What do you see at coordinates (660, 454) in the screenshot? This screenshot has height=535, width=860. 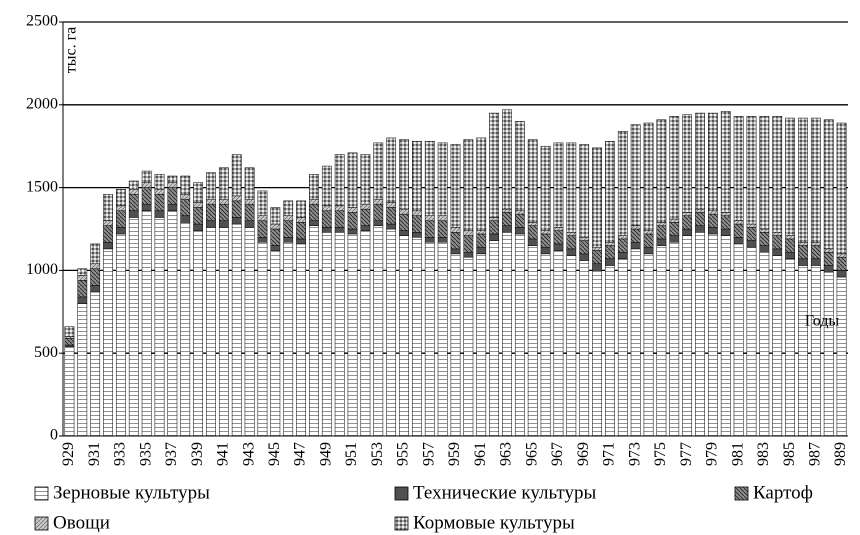 I see `x-tick-label: 975` at bounding box center [660, 454].